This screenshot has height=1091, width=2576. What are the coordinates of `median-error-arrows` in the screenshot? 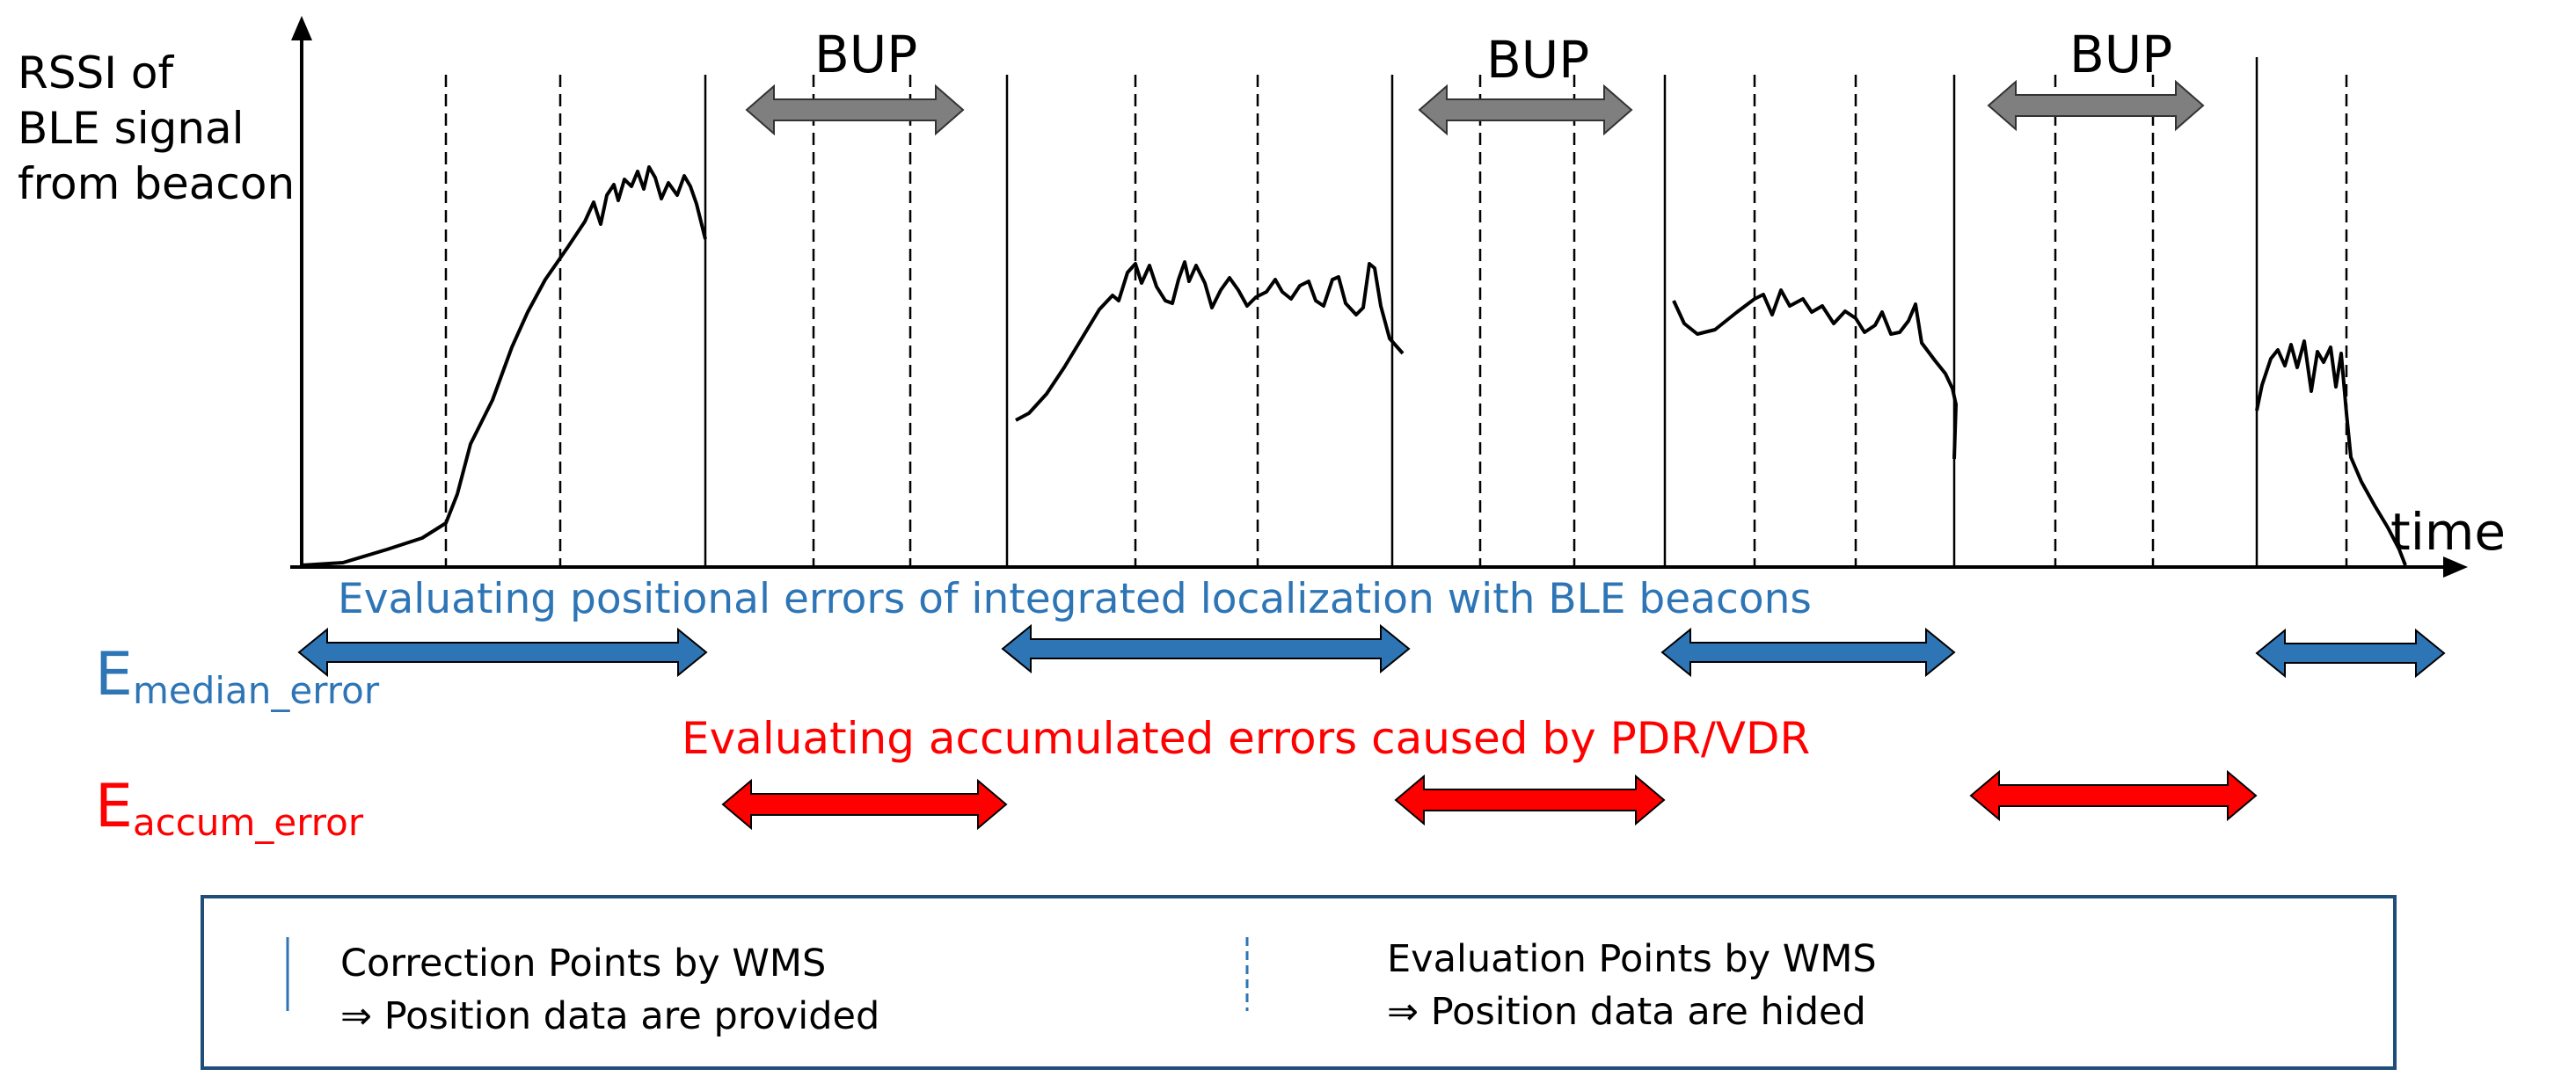 It's located at (1371, 651).